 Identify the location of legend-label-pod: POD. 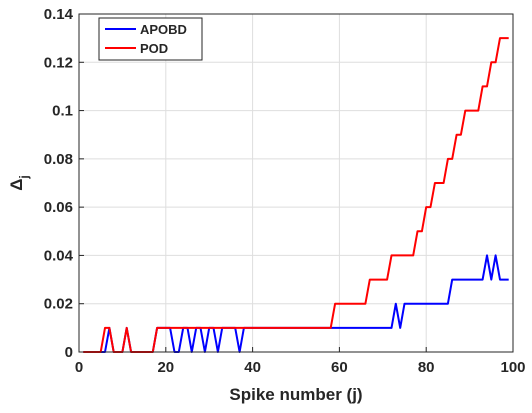
(154, 48).